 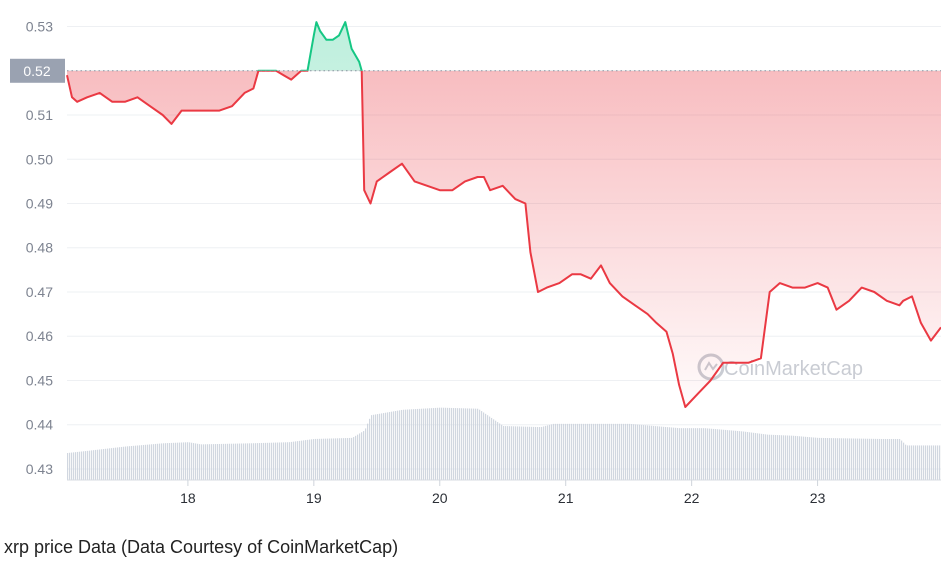 What do you see at coordinates (37, 70) in the screenshot?
I see `reference-badge` at bounding box center [37, 70].